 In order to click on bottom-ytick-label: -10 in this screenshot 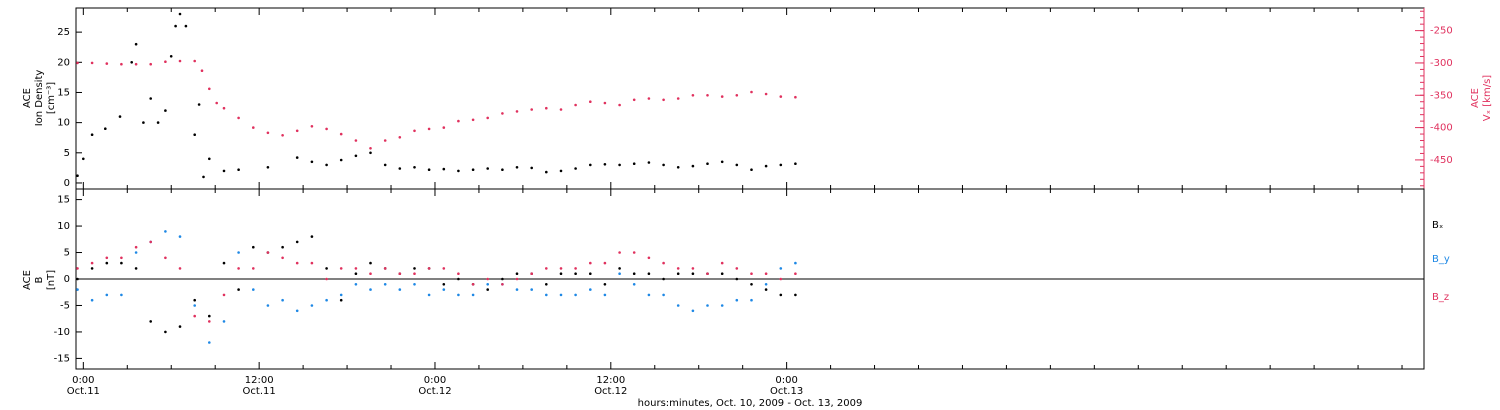, I will do `click(62, 332)`.